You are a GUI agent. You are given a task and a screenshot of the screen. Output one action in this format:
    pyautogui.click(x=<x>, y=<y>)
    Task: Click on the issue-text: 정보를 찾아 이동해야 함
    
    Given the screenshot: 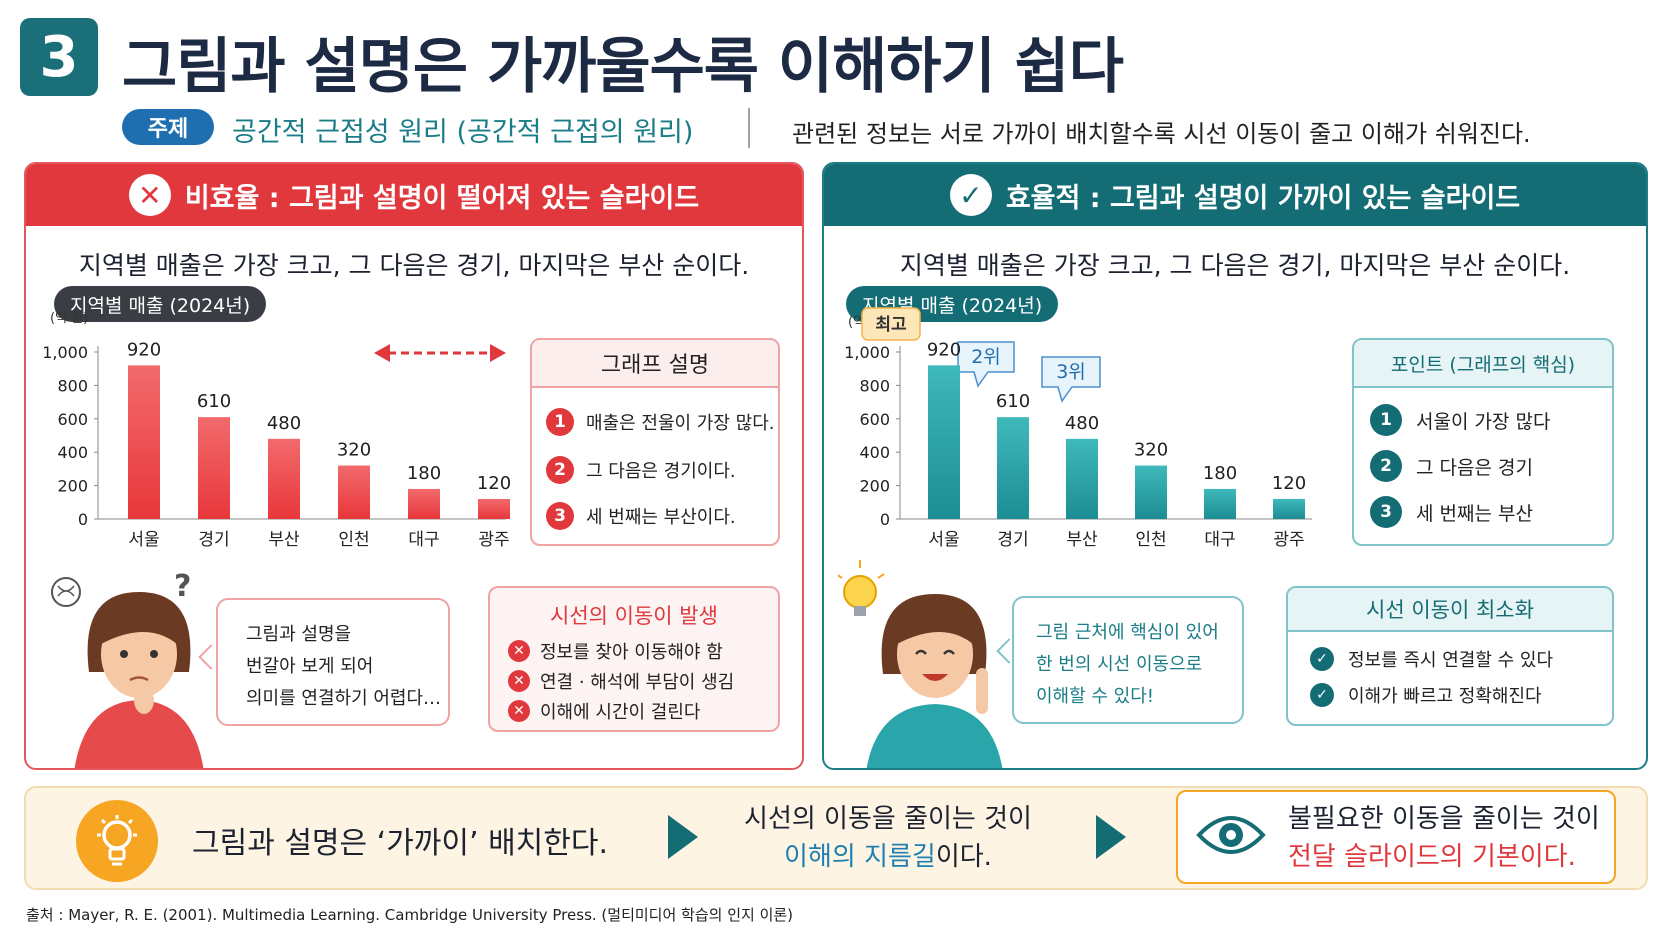 What is the action you would take?
    pyautogui.click(x=631, y=652)
    